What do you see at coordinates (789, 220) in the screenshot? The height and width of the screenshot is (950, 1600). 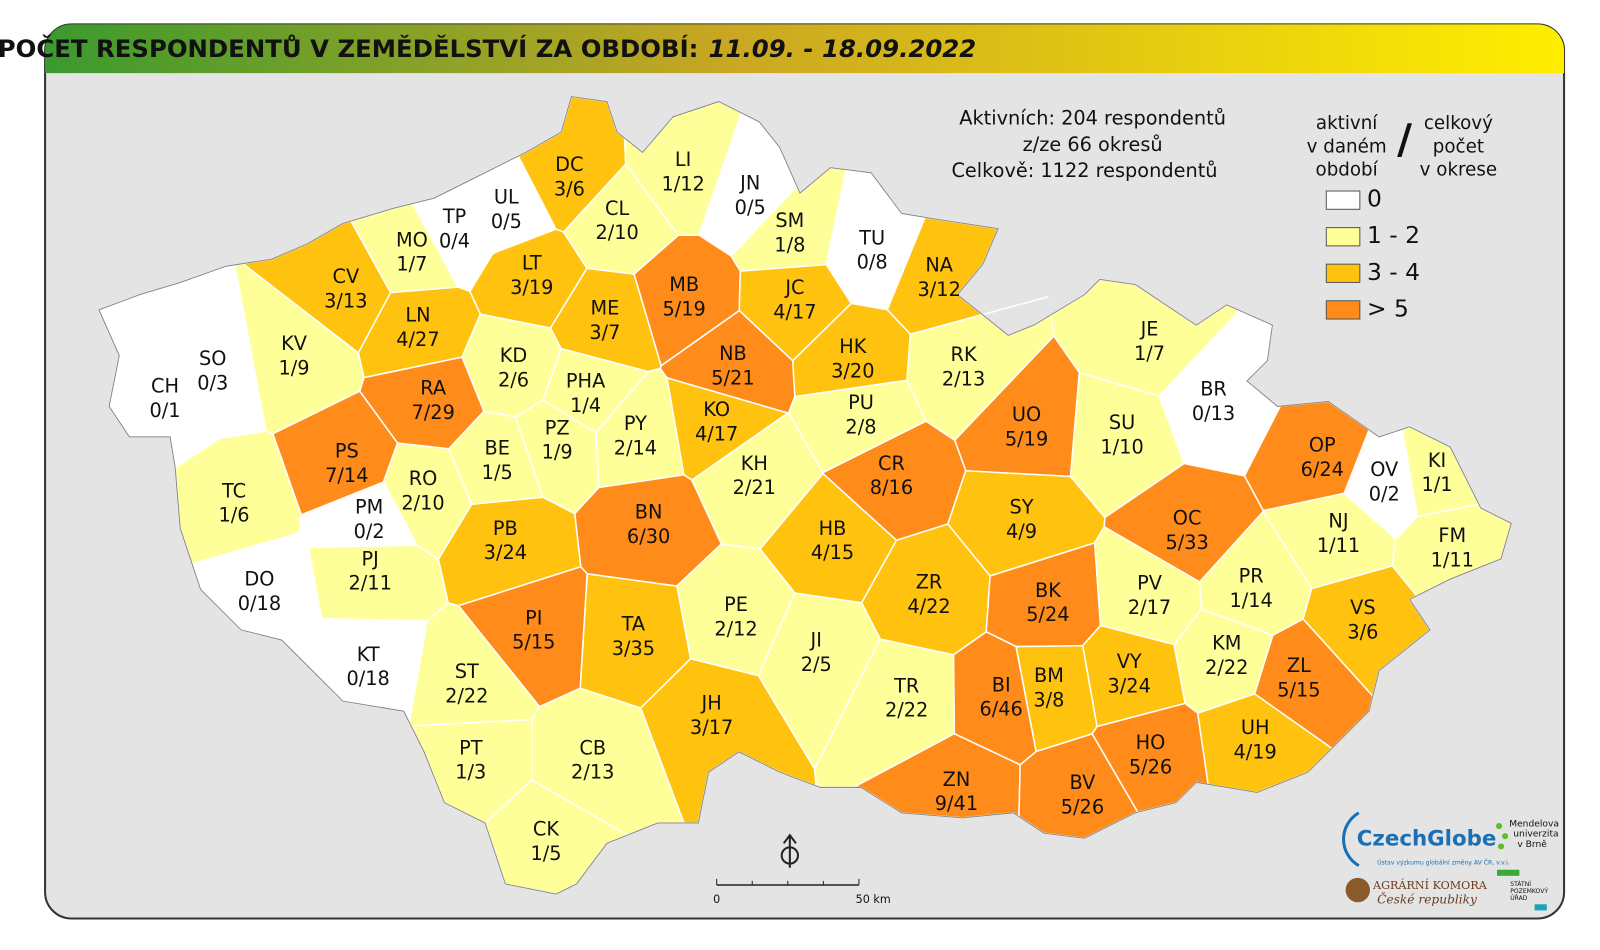 I see `district-code: SM` at bounding box center [789, 220].